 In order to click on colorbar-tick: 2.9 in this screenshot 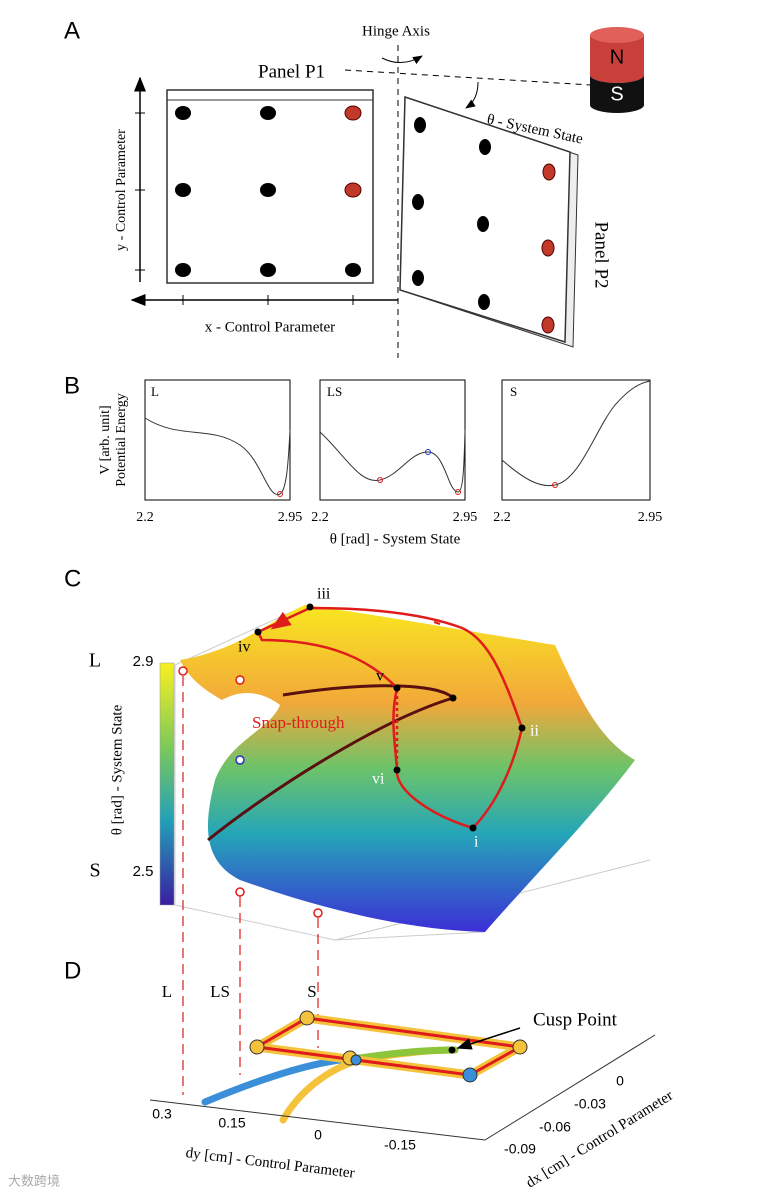, I will do `click(143, 661)`.